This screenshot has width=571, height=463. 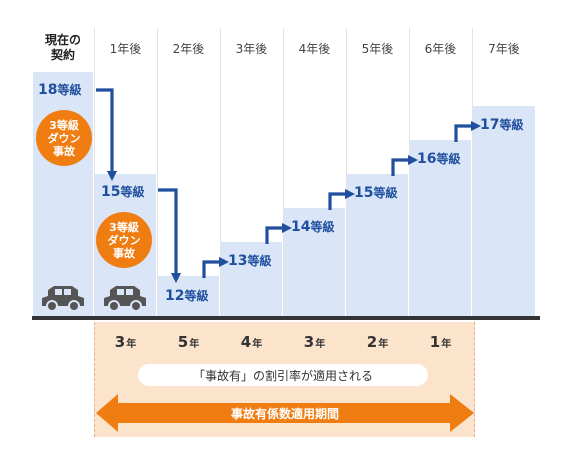 I want to click on level-label-year-2: 12等級, so click(x=187, y=296).